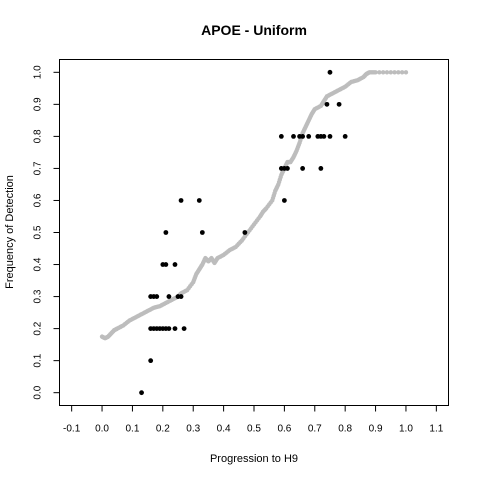 Image resolution: width=480 pixels, height=480 pixels. Describe the element at coordinates (46, 232) in the screenshot. I see `y-axis: 0.0 0.1 0.2 0.3 0.4 0.5 0.6 0.7 0.8 0.9 1.0` at that location.